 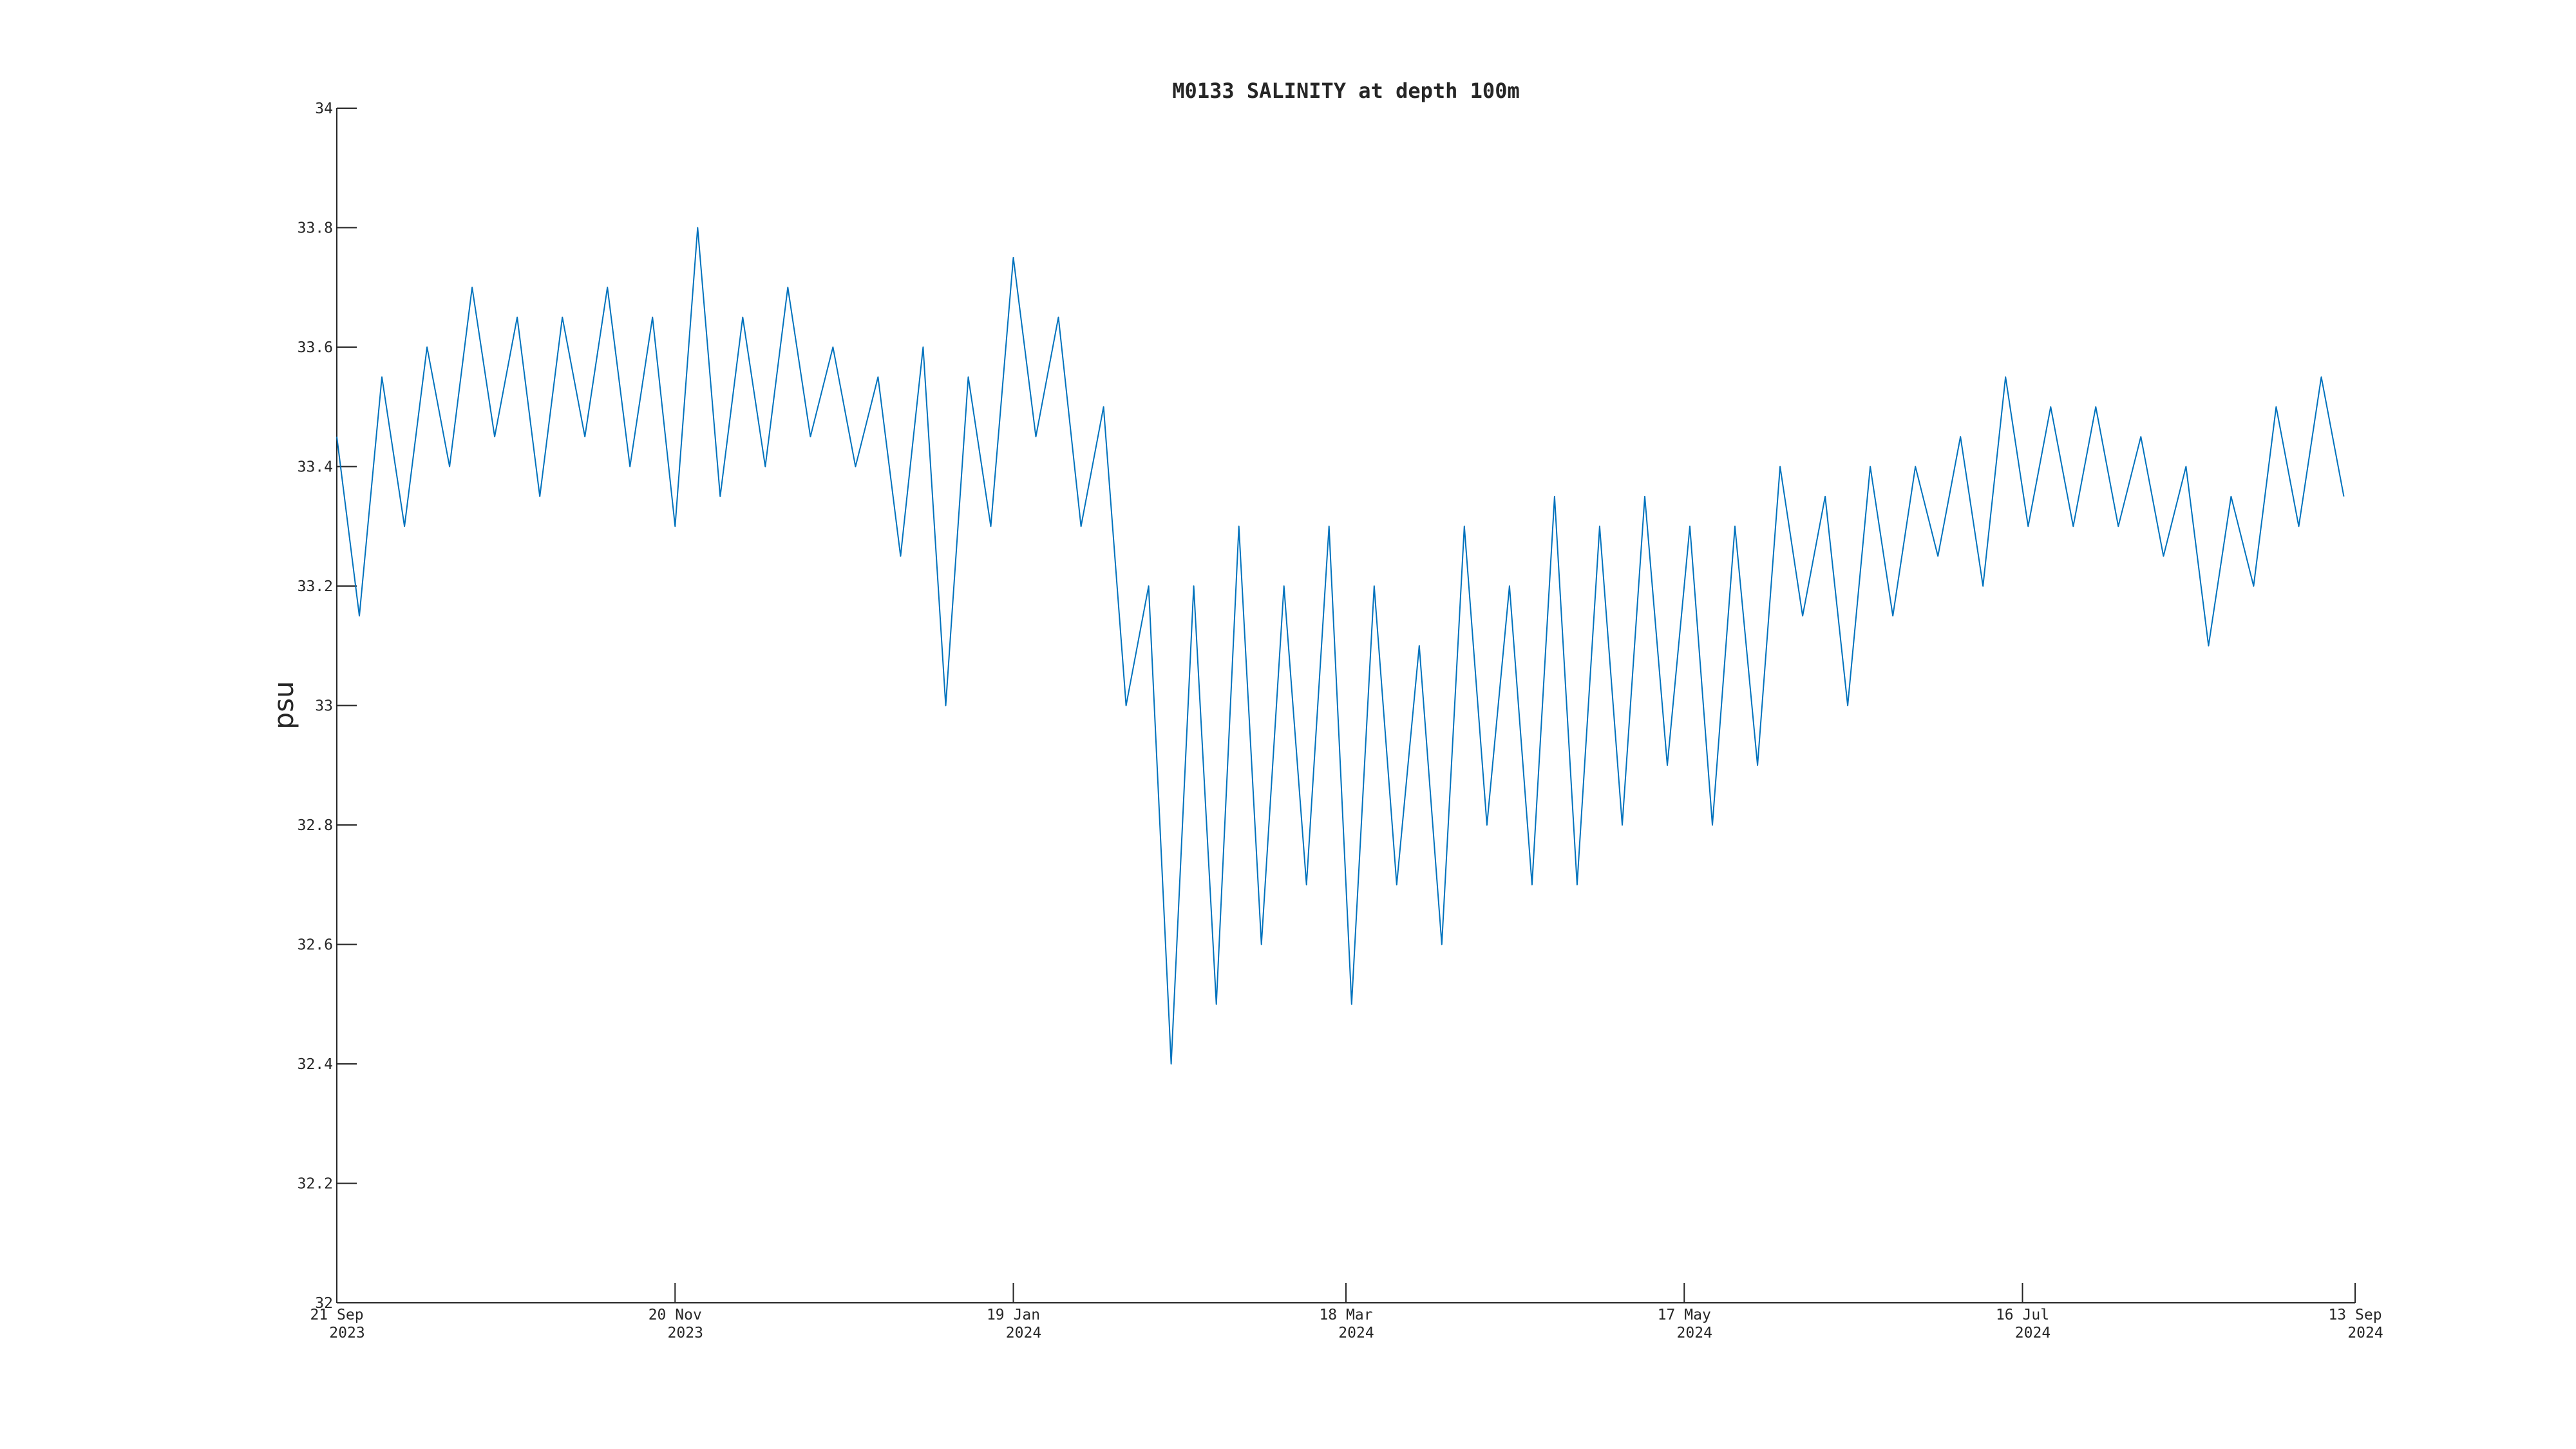 What do you see at coordinates (1685, 1324) in the screenshot?
I see `x-tick-label: 17 May 2024` at bounding box center [1685, 1324].